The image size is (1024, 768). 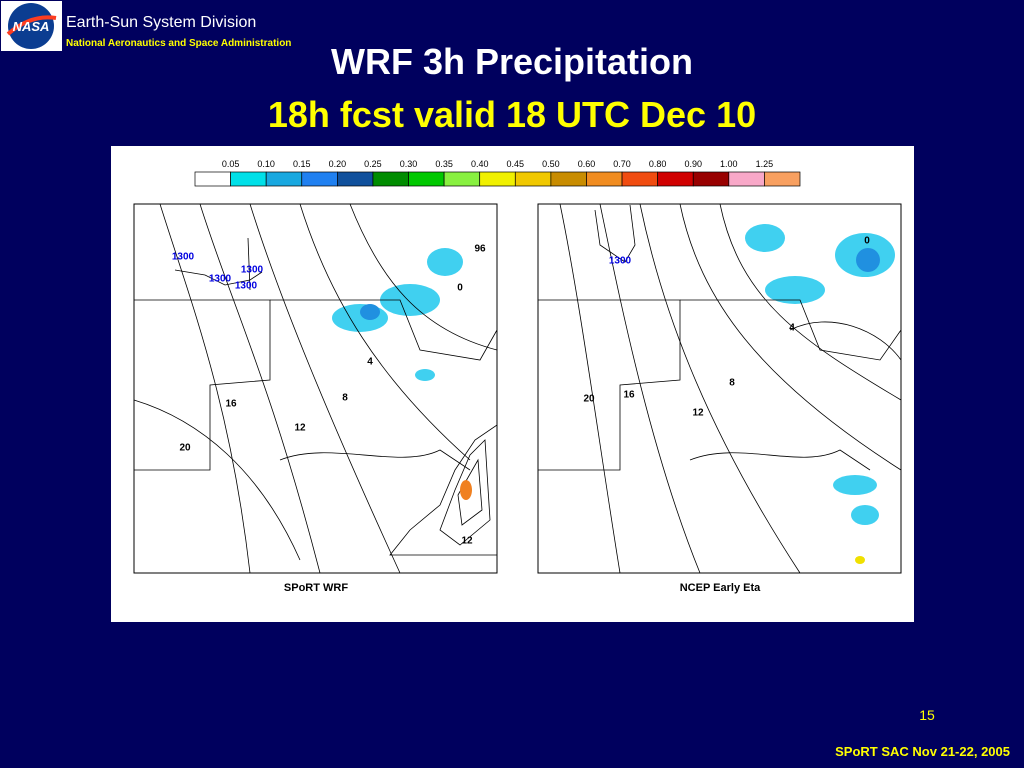 I want to click on legend-label: 0.40, so click(x=480, y=164).